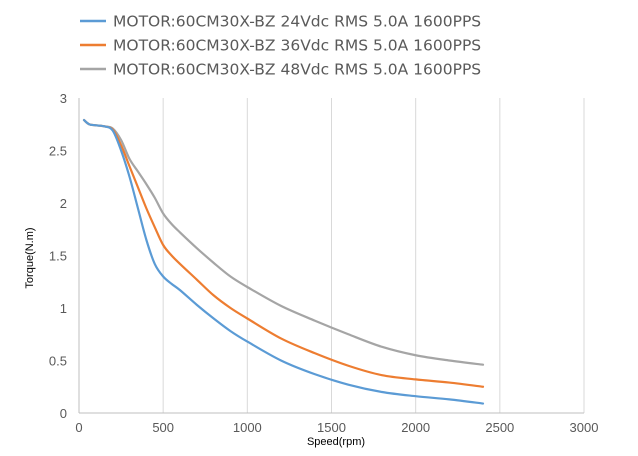 Image resolution: width=638 pixels, height=456 pixels. What do you see at coordinates (247, 427) in the screenshot?
I see `x-tick-label: 1000` at bounding box center [247, 427].